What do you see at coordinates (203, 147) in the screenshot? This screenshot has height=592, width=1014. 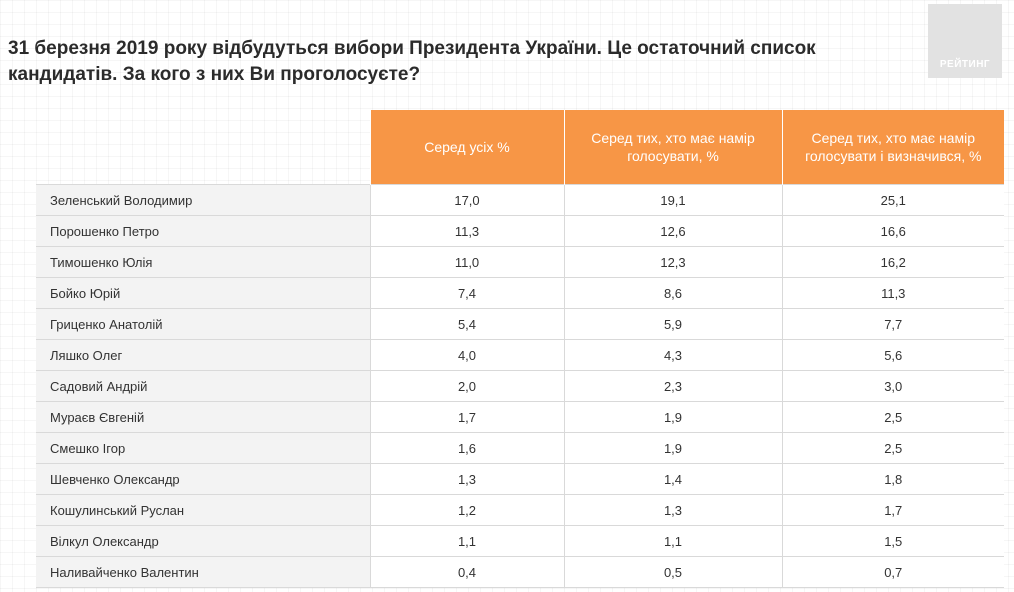 I see `header-empty-cell` at bounding box center [203, 147].